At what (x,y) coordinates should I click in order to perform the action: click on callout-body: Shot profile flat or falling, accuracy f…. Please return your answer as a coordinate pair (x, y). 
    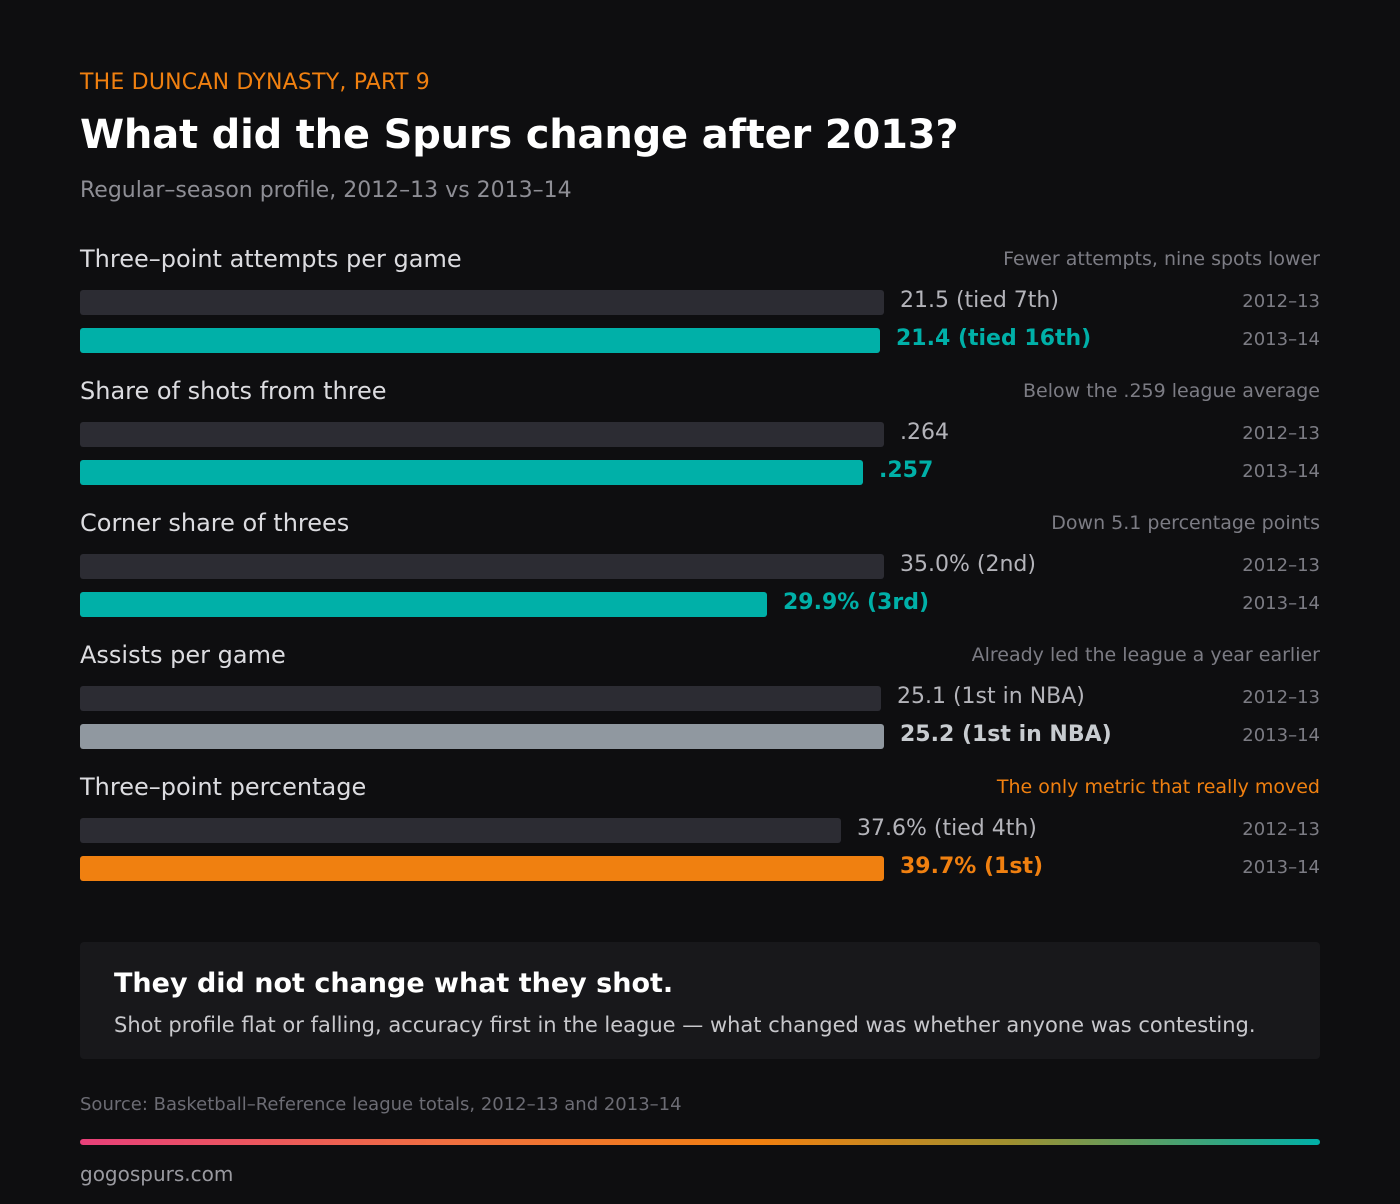
    Looking at the image, I should click on (685, 1025).